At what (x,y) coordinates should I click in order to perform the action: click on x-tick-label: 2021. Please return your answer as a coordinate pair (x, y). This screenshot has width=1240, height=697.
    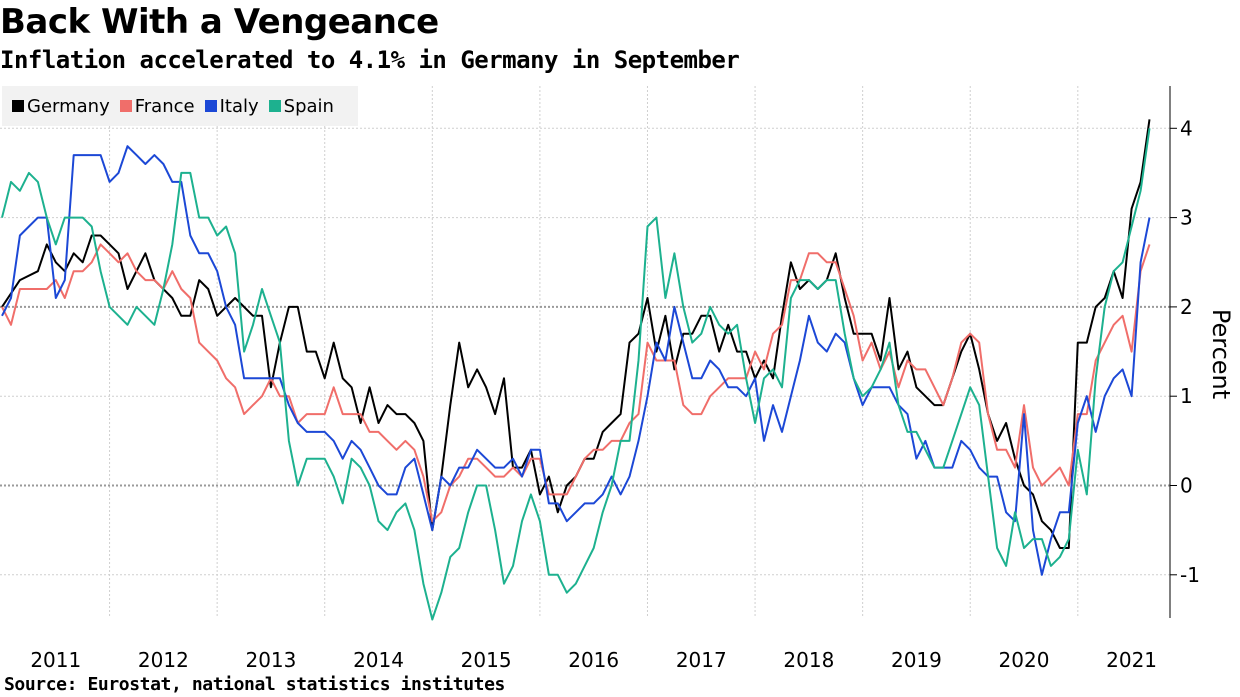
    Looking at the image, I should click on (1131, 660).